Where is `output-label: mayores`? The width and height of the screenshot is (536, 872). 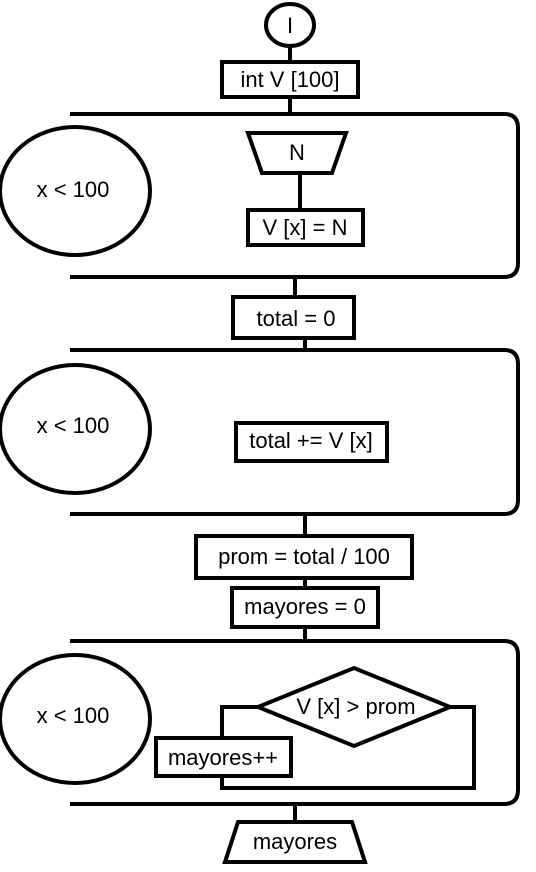
output-label: mayores is located at coordinates (295, 841).